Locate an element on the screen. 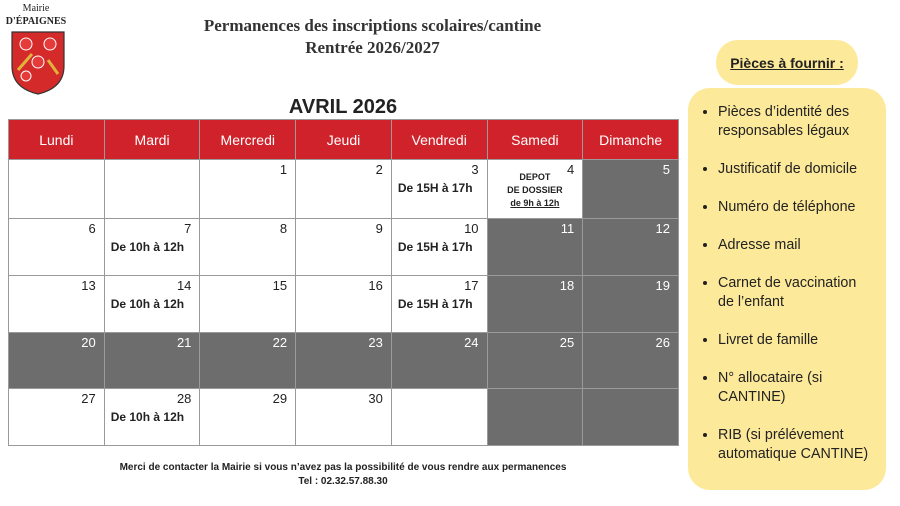 Image resolution: width=900 pixels, height=506 pixels. month: AVRIL 2026 is located at coordinates (343, 107).